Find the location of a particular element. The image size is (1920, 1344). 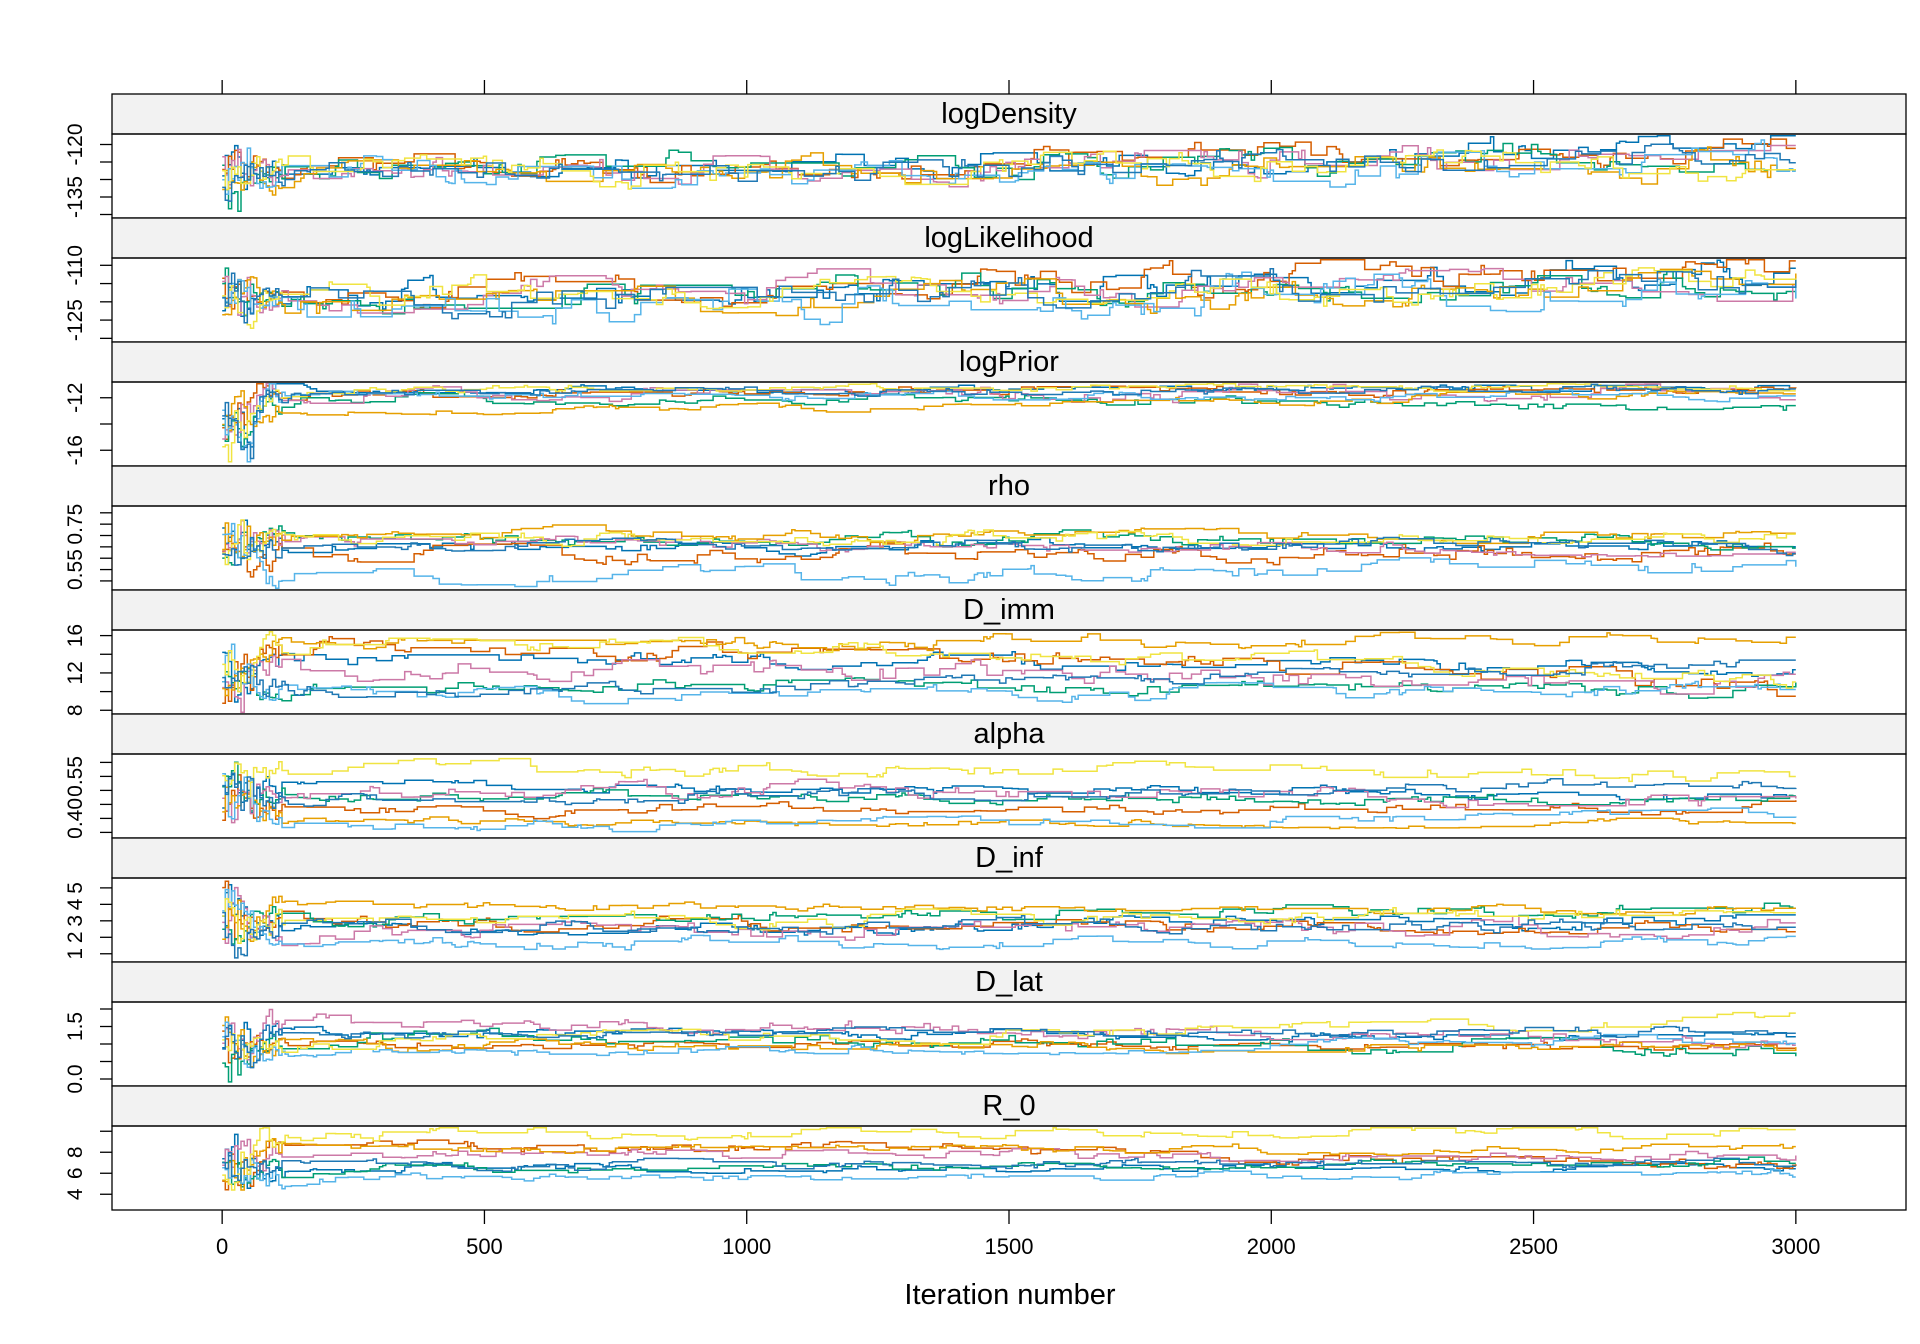

traces-D_imm is located at coordinates (1009, 672).